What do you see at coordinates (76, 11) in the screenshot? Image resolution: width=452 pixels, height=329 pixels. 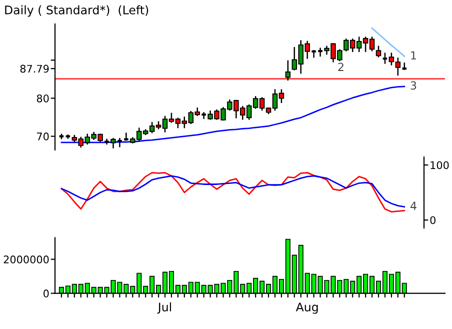 I see `chart-title: Daily ( Standard*) (Left)` at bounding box center [76, 11].